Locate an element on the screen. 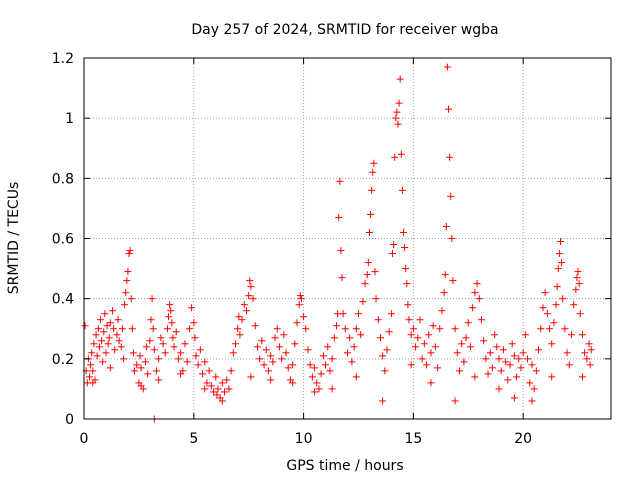  x-axis-label: GPS time / hours is located at coordinates (344, 466).